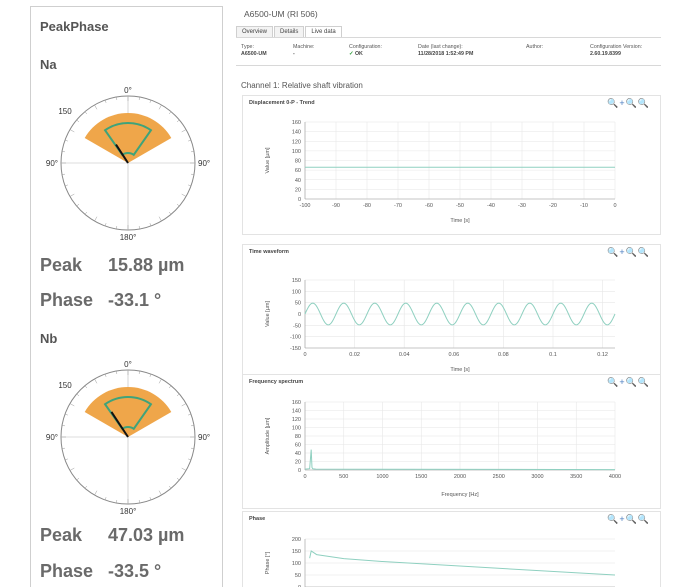  I want to click on y-tick-label: 100, so click(296, 564).